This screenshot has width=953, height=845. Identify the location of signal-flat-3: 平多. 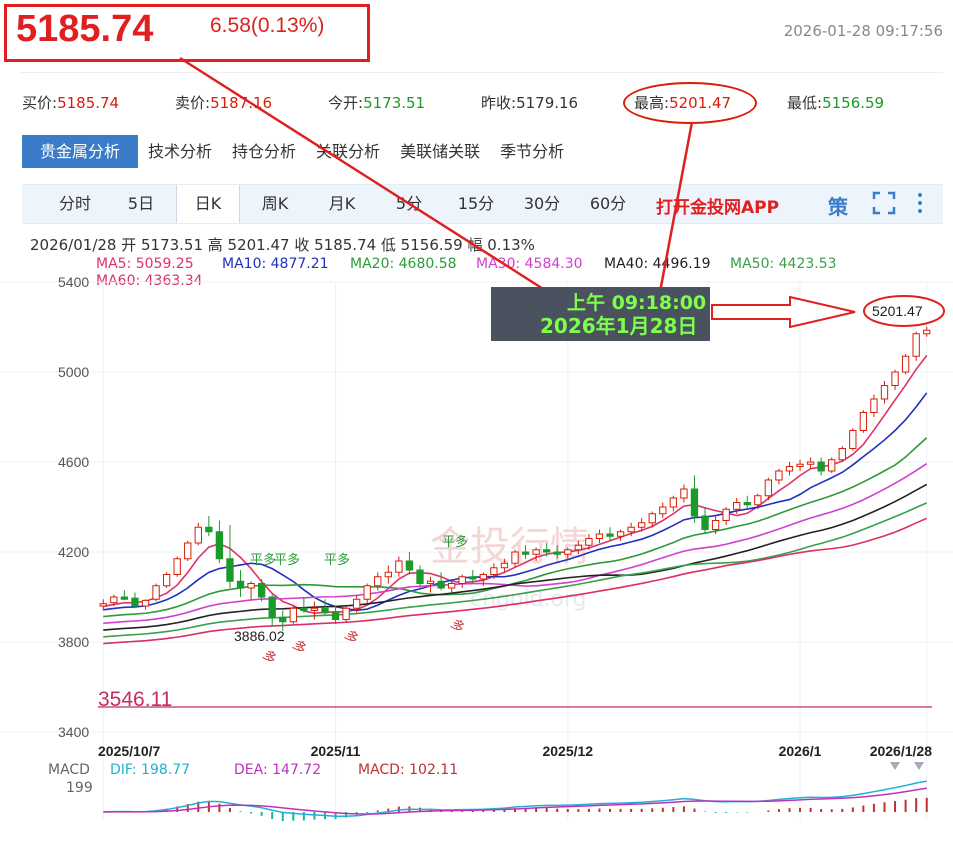
(337, 560).